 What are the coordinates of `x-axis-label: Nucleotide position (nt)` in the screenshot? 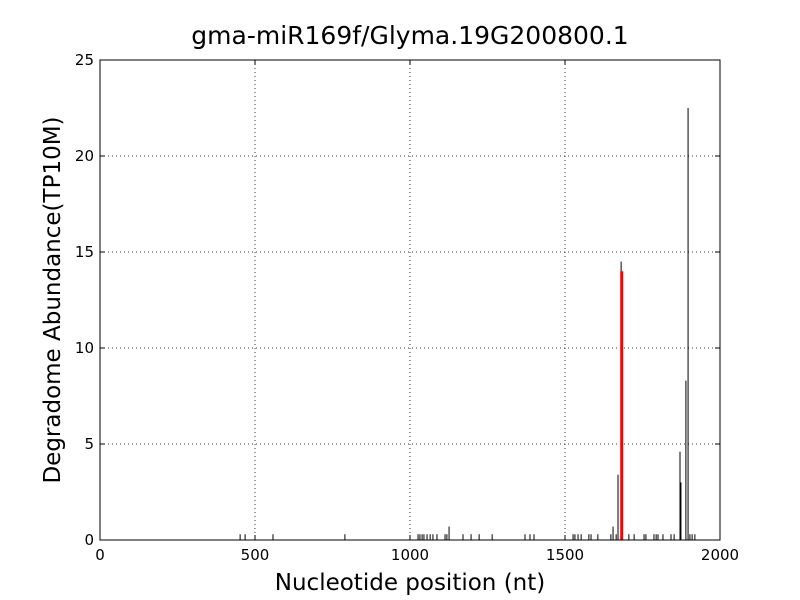 It's located at (410, 583).